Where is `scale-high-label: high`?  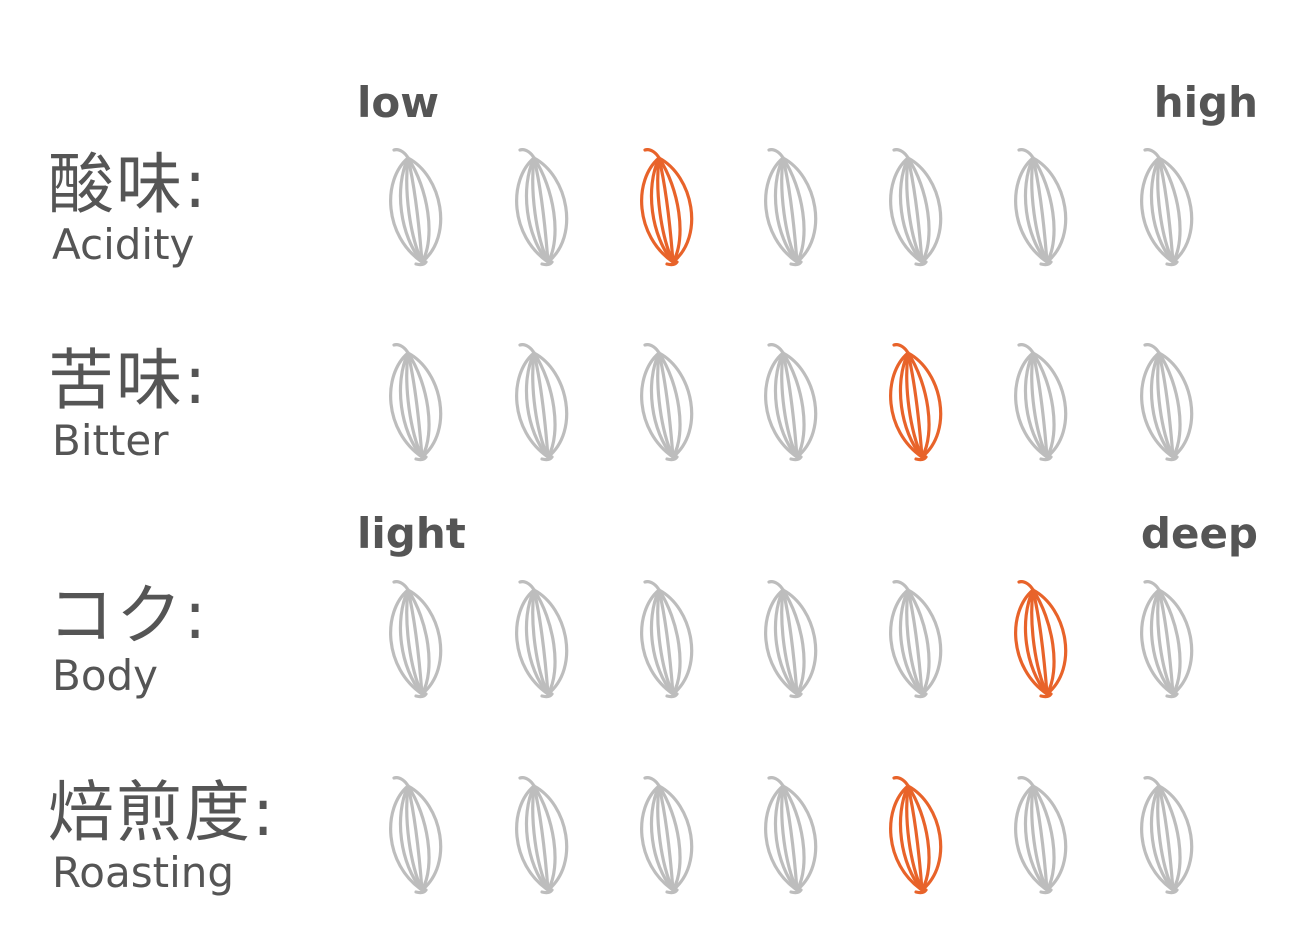
scale-high-label: high is located at coordinates (1205, 102).